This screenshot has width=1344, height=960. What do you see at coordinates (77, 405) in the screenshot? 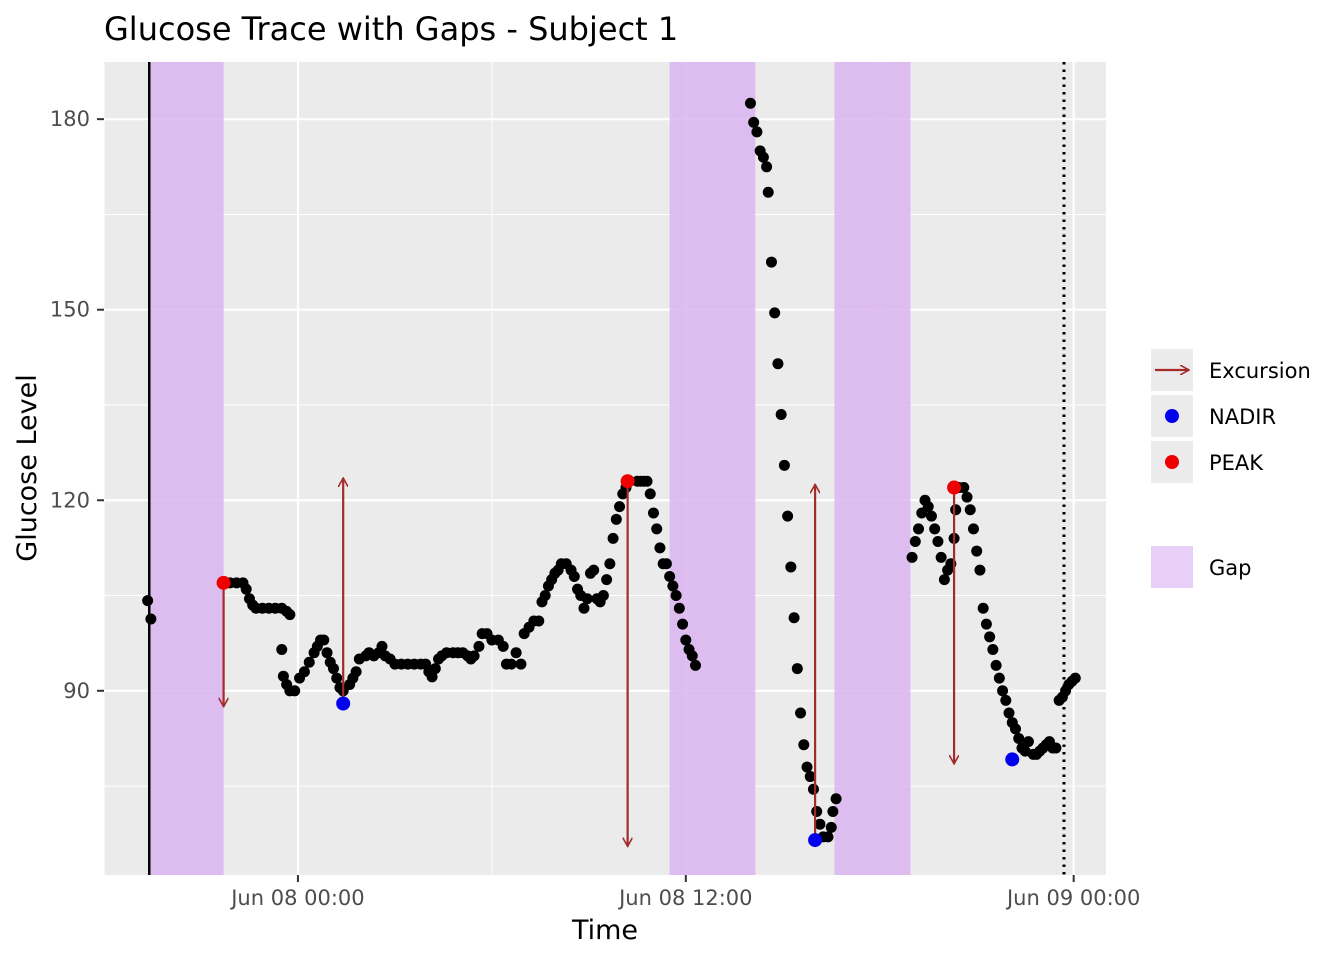
I see `y-axis: 90 120 150 180` at bounding box center [77, 405].